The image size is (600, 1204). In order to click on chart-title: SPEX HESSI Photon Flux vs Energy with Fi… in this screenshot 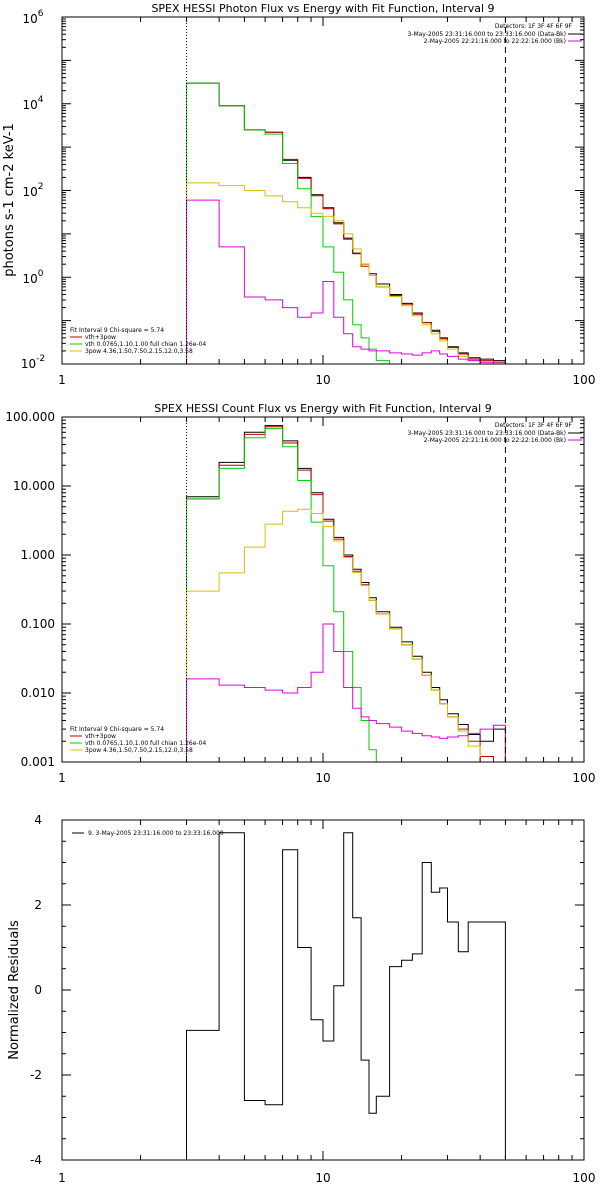, I will do `click(322, 8)`.